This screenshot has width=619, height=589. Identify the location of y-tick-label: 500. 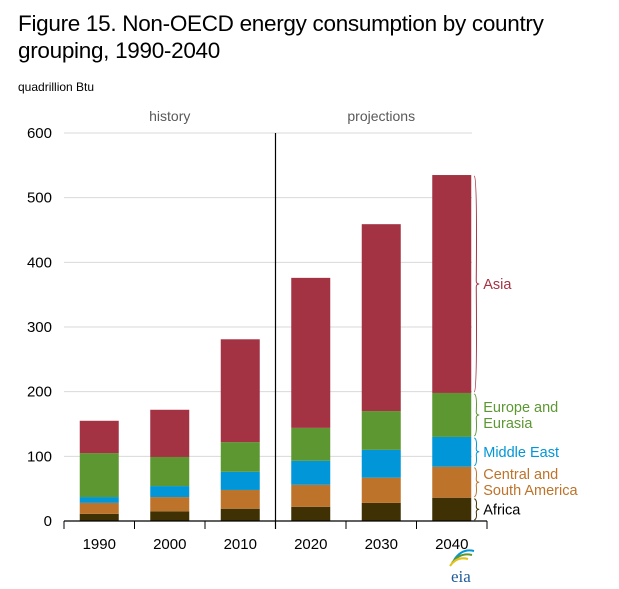
(39, 198).